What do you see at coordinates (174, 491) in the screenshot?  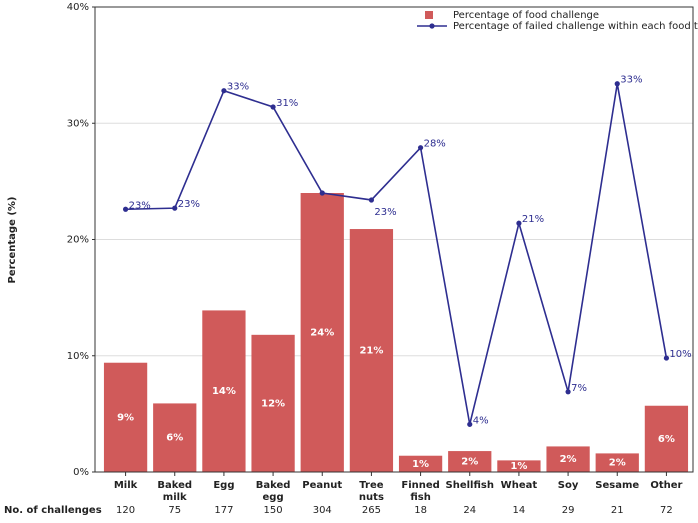 I see `x-tick-label: Baked milk` at bounding box center [174, 491].